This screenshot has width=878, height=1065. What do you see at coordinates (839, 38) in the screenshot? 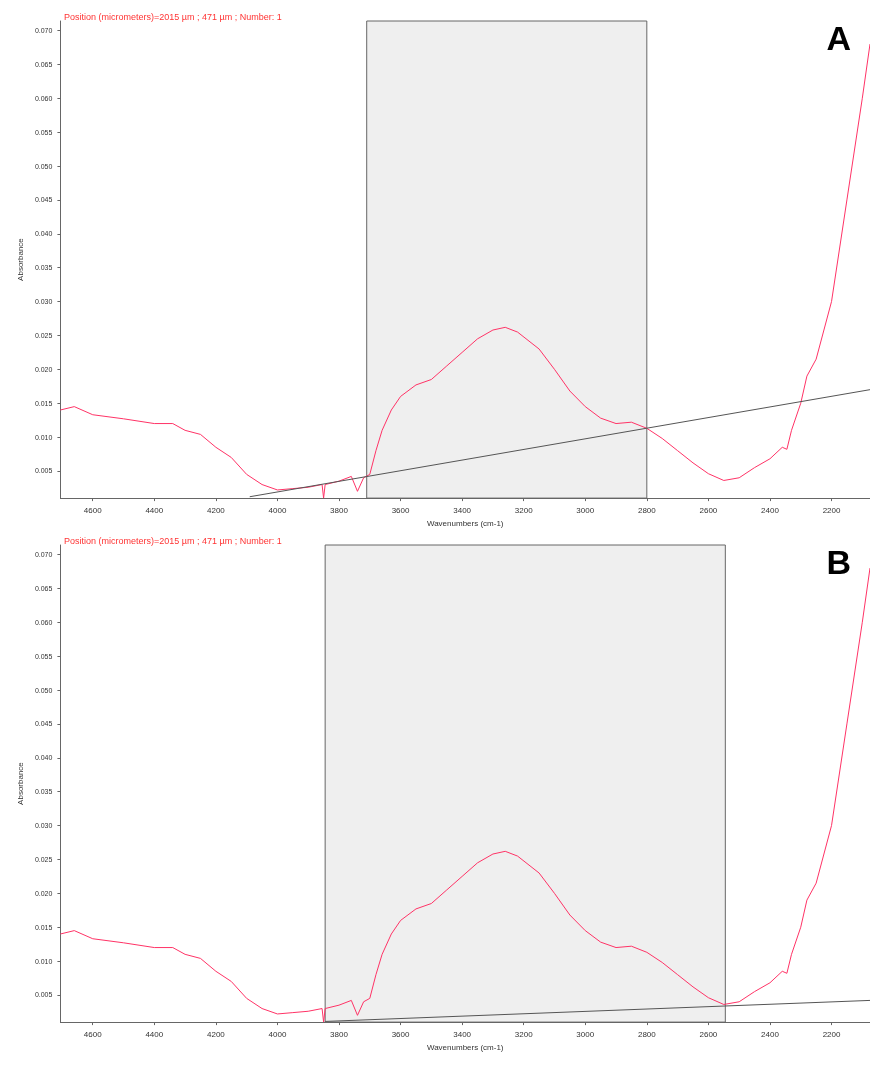
I see `chart-title: A` at bounding box center [839, 38].